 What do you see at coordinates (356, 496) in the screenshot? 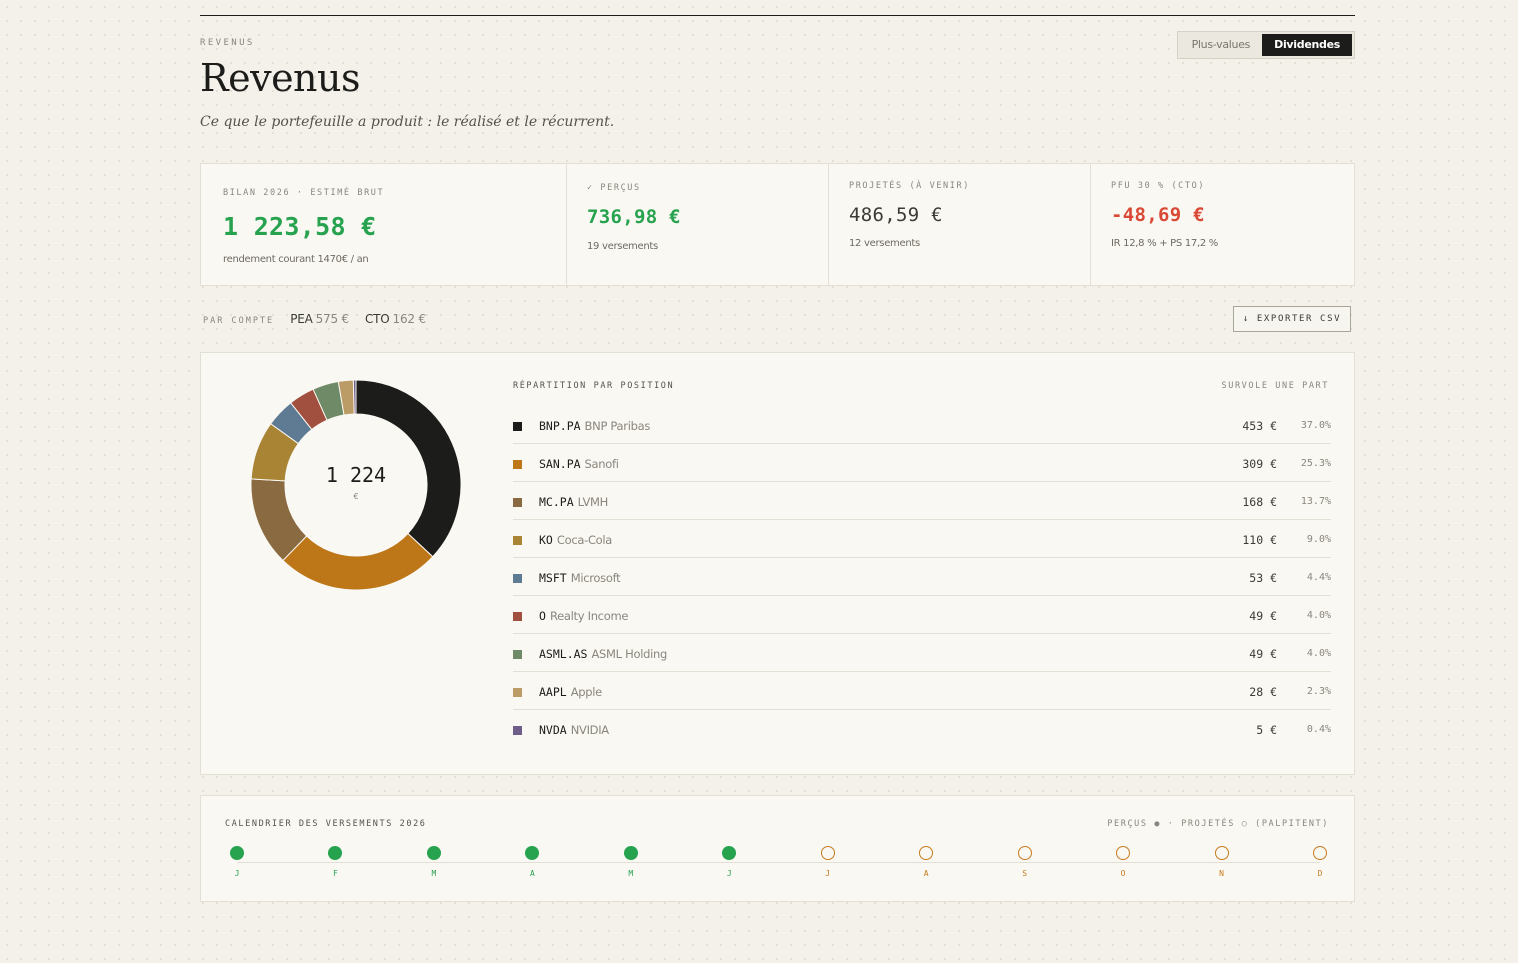
I see `donut-unit: €` at bounding box center [356, 496].